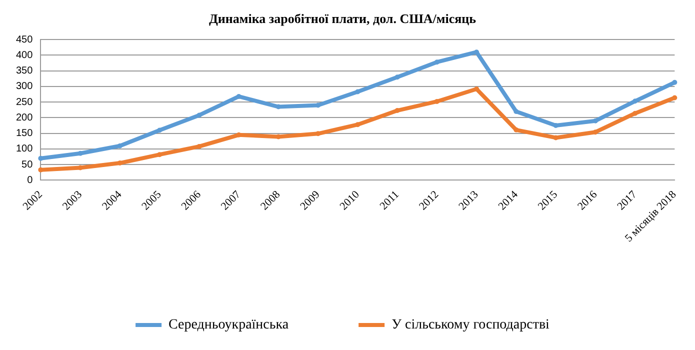 Image resolution: width=695 pixels, height=350 pixels. What do you see at coordinates (229, 325) in the screenshot?
I see `legend-label: Середньоукраїнська` at bounding box center [229, 325].